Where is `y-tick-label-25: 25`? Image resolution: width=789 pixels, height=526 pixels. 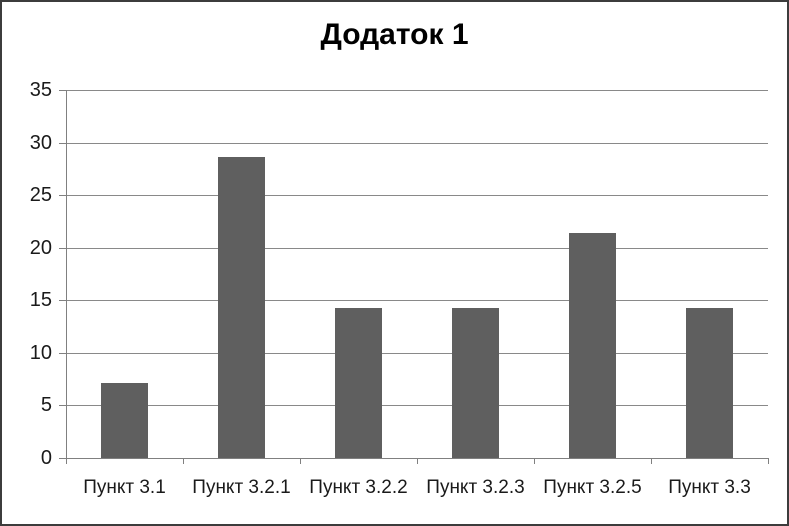
y-tick-label-25: 25 is located at coordinates (40, 195).